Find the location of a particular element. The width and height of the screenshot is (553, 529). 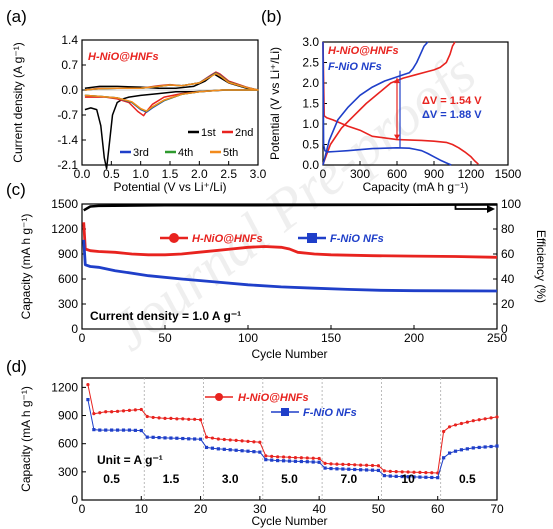

y-tick-label-b: 0.5 is located at coordinates (310, 145).